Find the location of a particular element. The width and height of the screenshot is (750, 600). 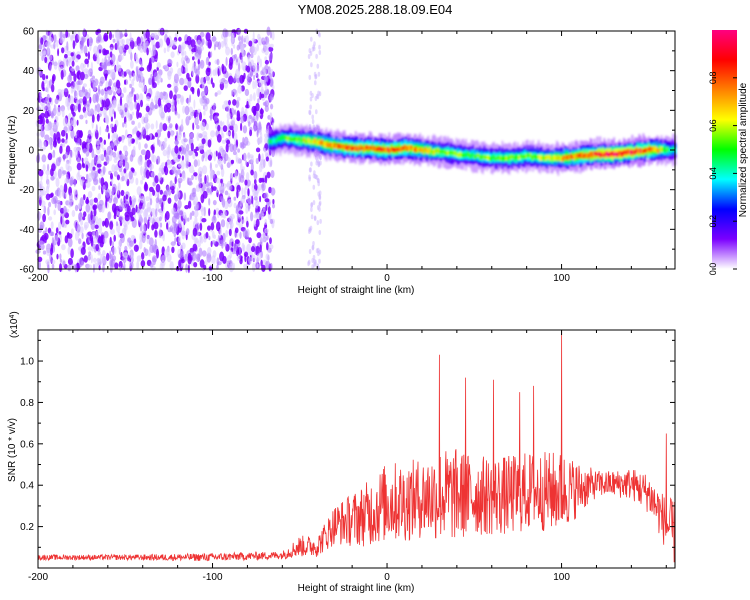

colorbar-tick-label: 0.4 is located at coordinates (713, 173).